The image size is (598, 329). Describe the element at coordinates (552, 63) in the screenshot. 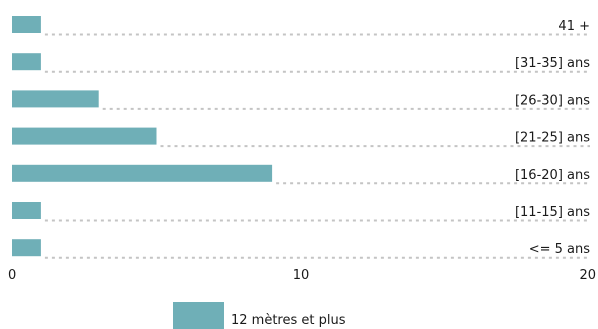

I see `category-label: [31-35] ans` at that location.